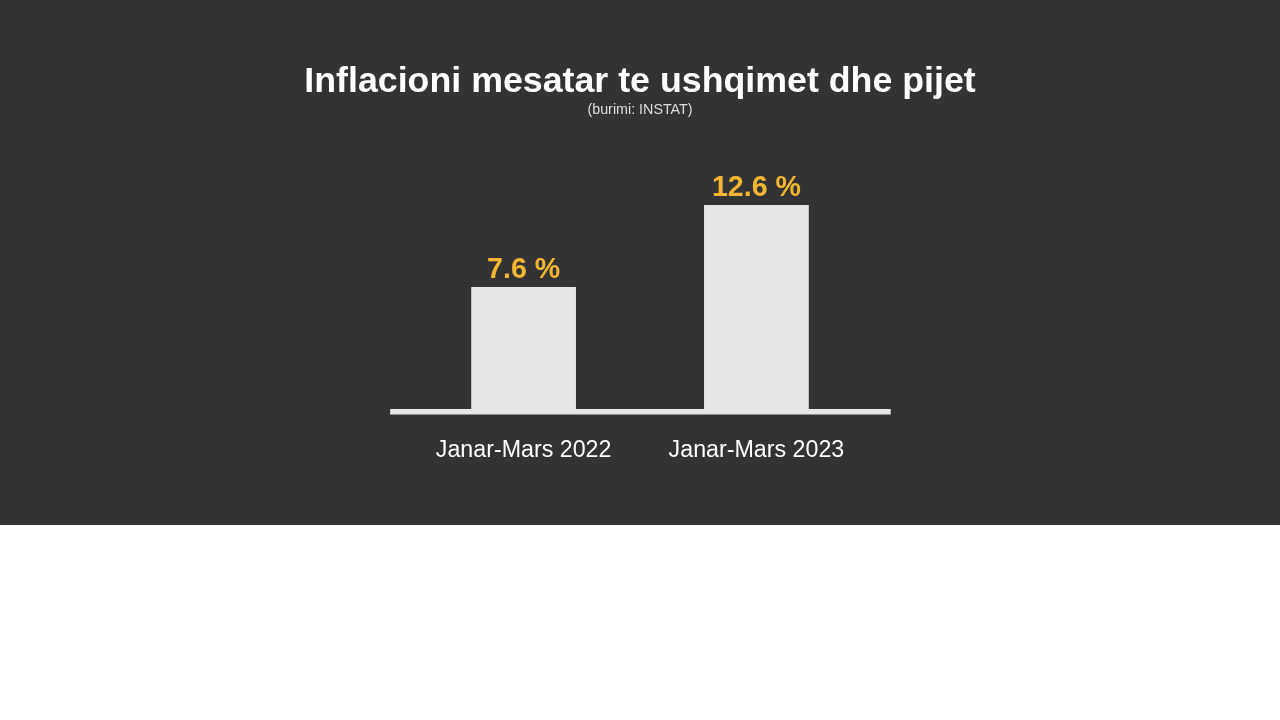 Image resolution: width=1280 pixels, height=720 pixels. I want to click on chart-subtitle: (burimi: INSTAT), so click(640, 108).